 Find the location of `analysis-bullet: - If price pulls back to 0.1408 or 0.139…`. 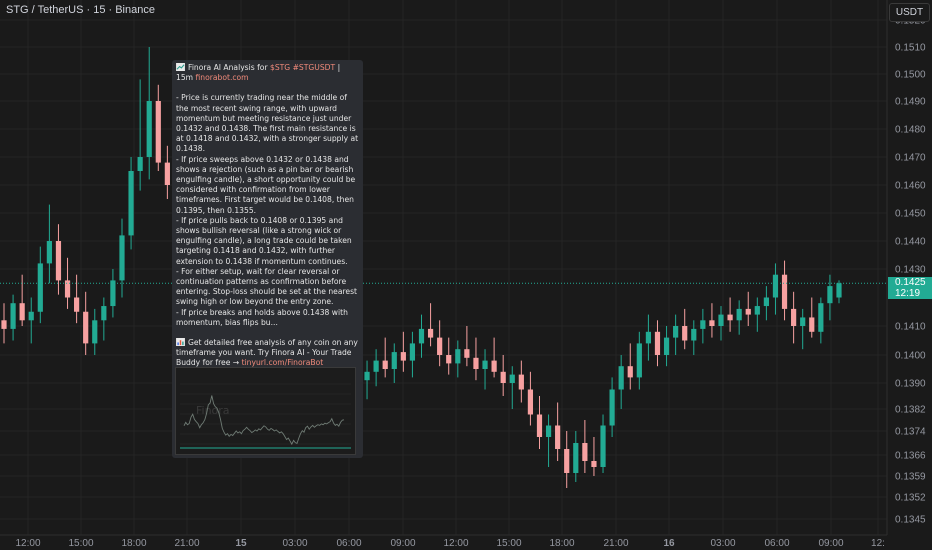

analysis-bullet: - If price pulls back to 0.1408 or 0.139… is located at coordinates (264, 240).